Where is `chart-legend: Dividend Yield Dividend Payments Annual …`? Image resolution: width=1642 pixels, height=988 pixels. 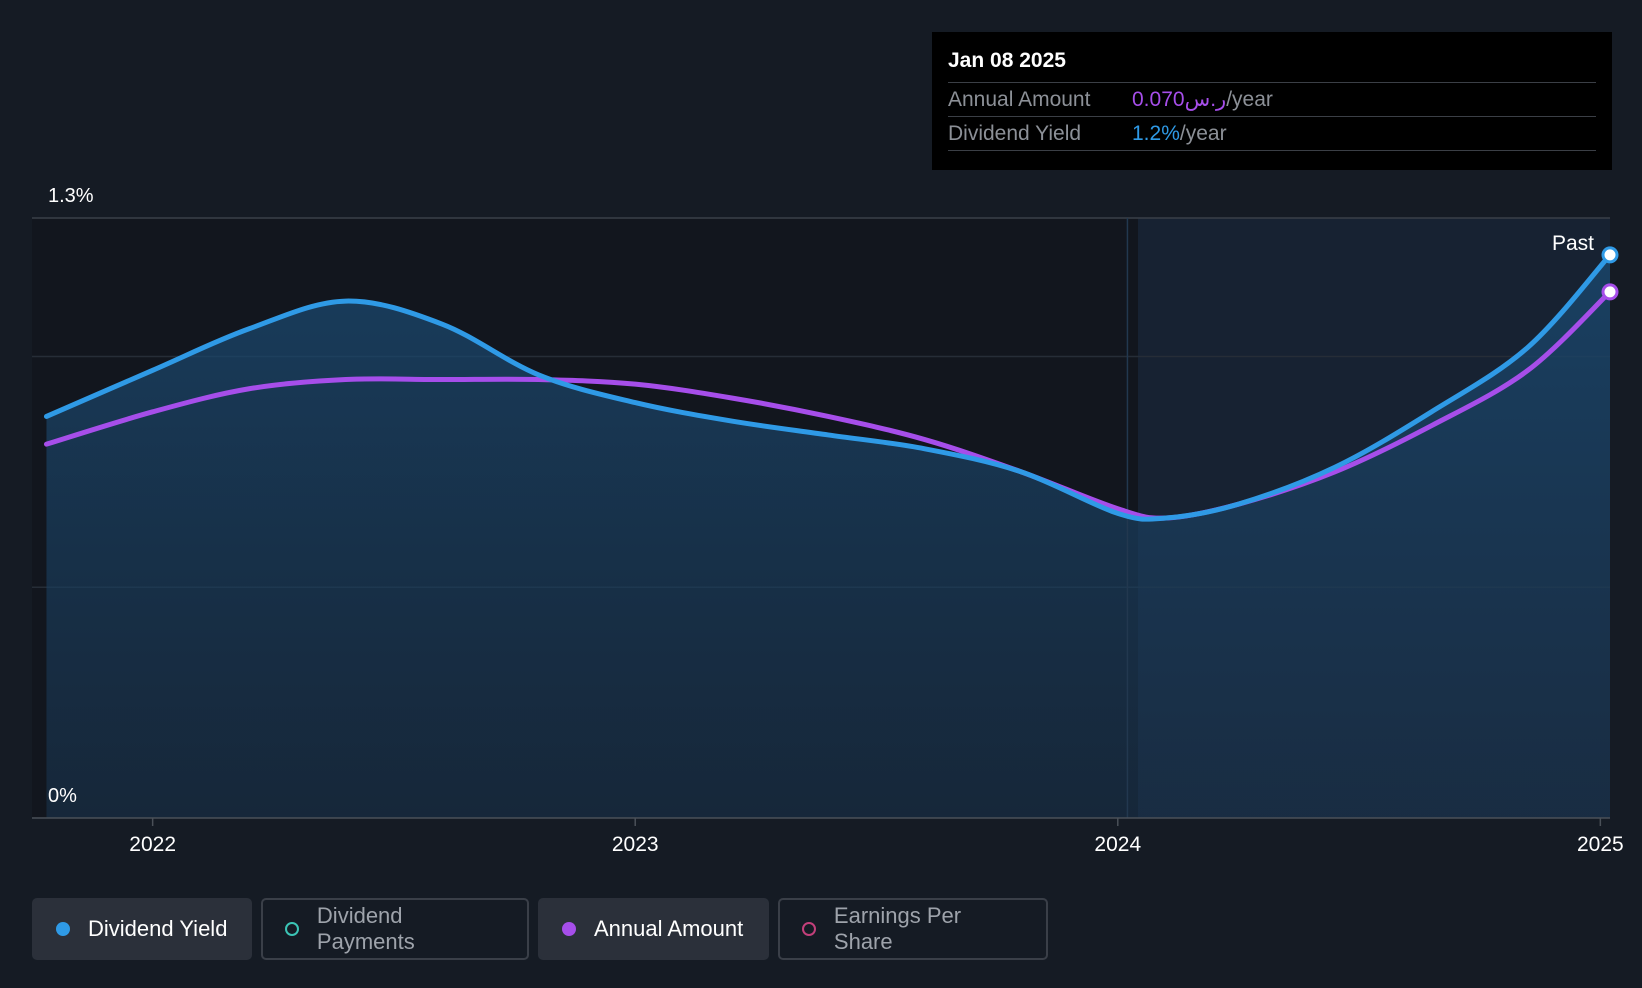 chart-legend: Dividend Yield Dividend Payments Annual … is located at coordinates (540, 930).